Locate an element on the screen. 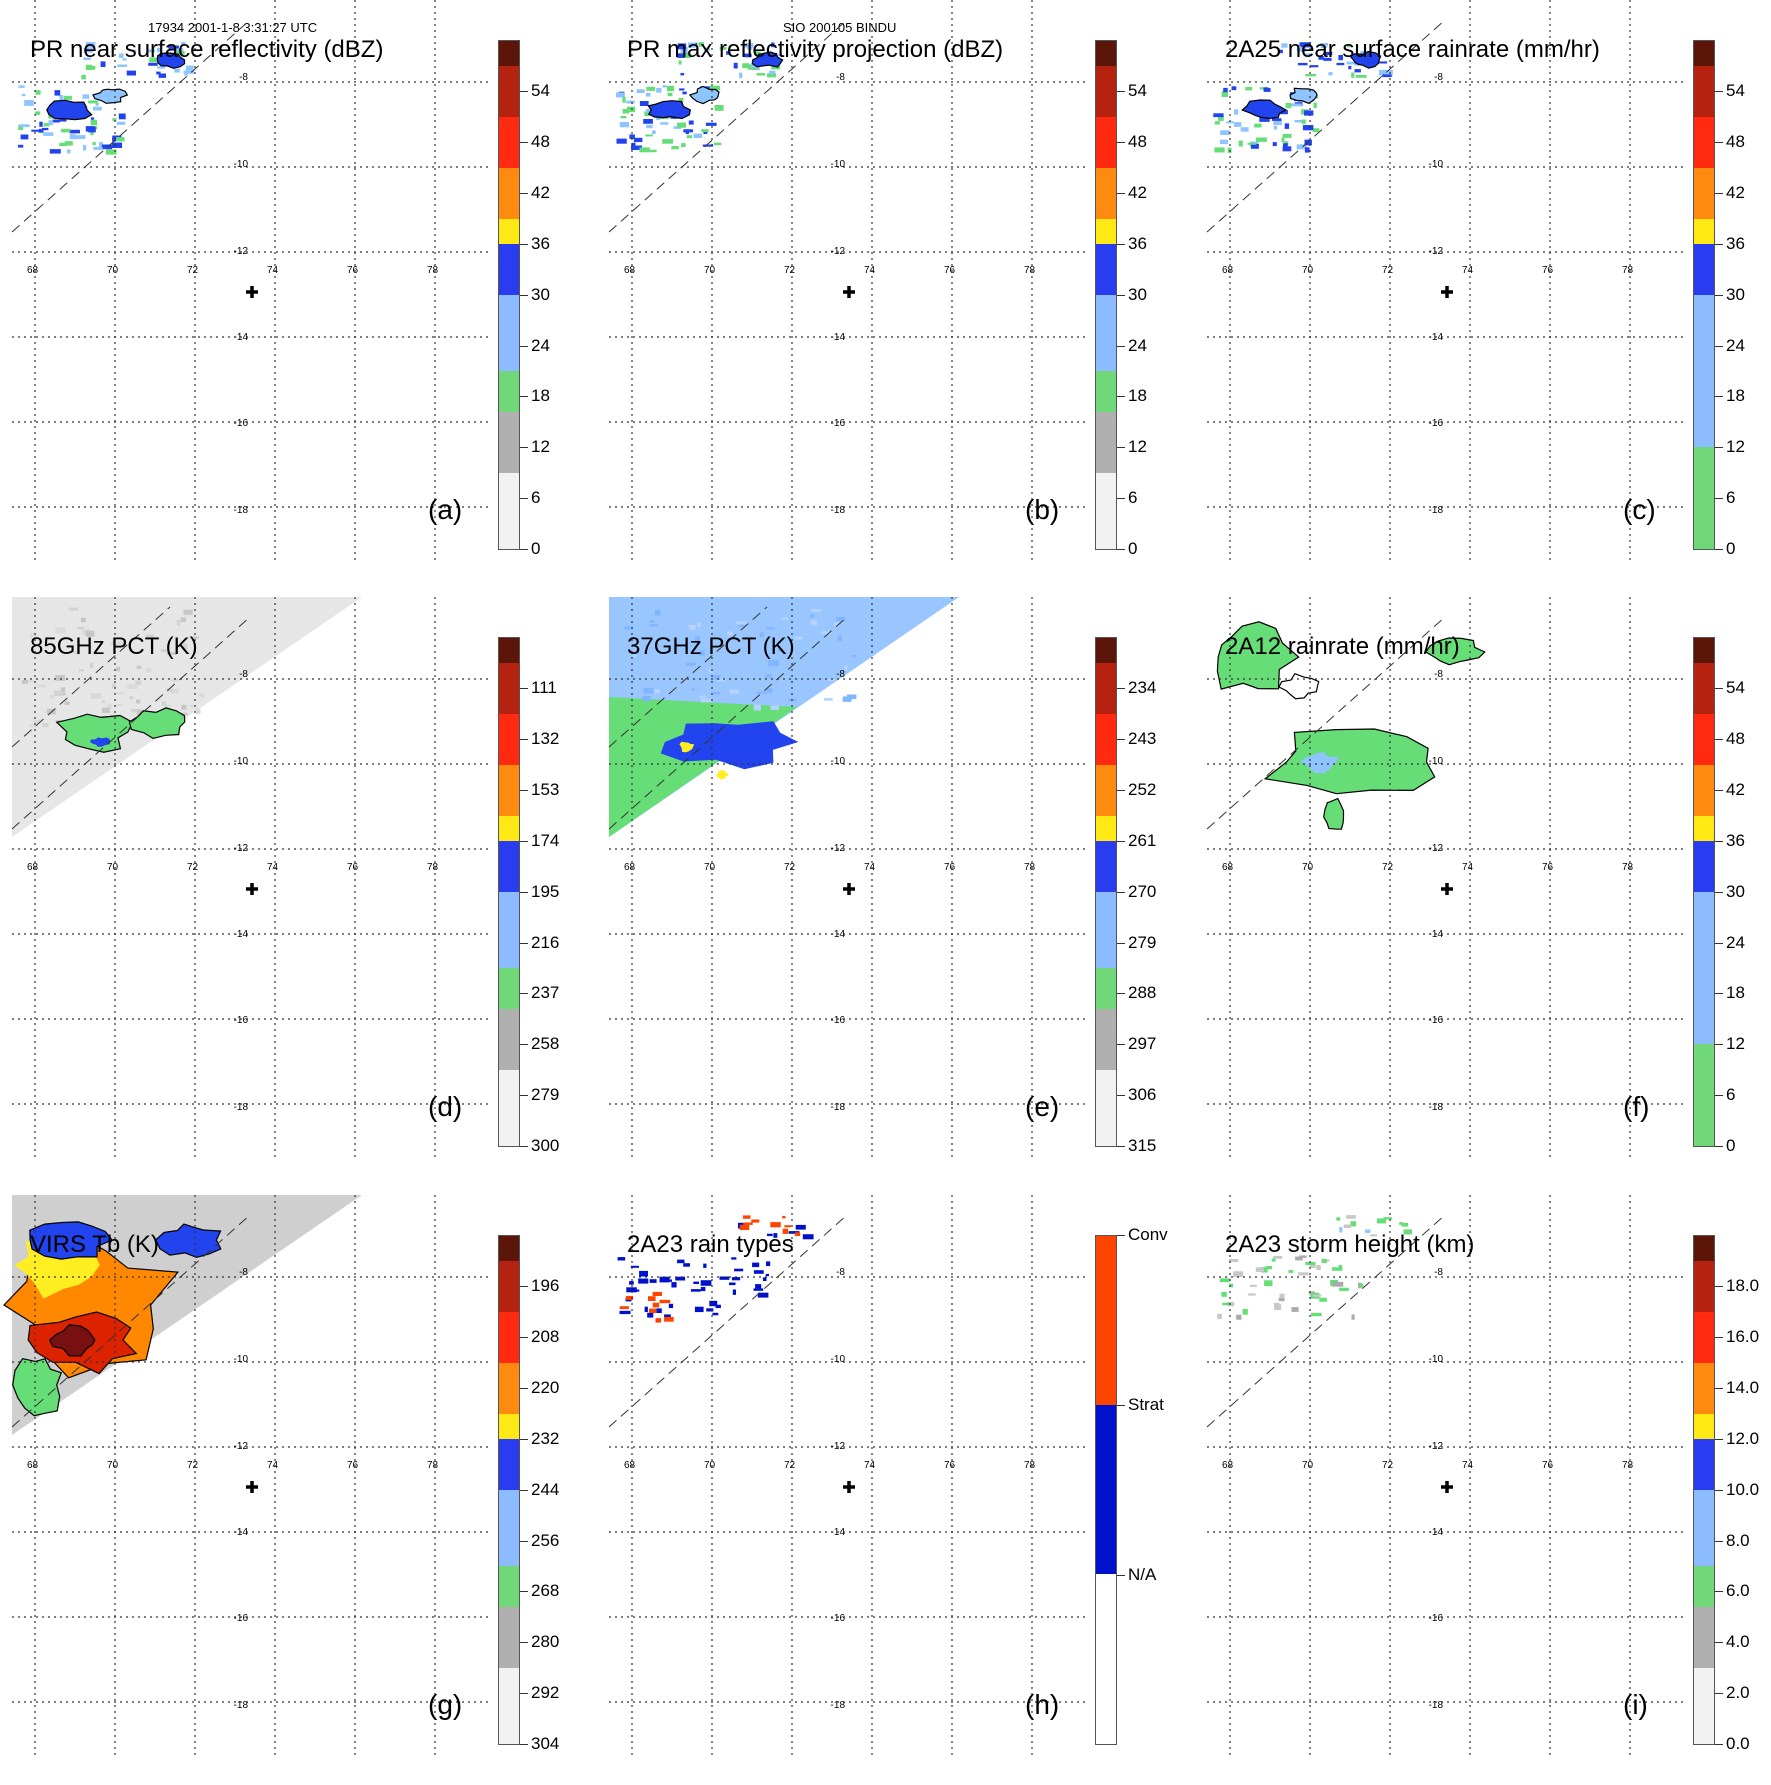 This screenshot has width=1771, height=1785. latitude-label: -10 is located at coordinates (838, 1359).